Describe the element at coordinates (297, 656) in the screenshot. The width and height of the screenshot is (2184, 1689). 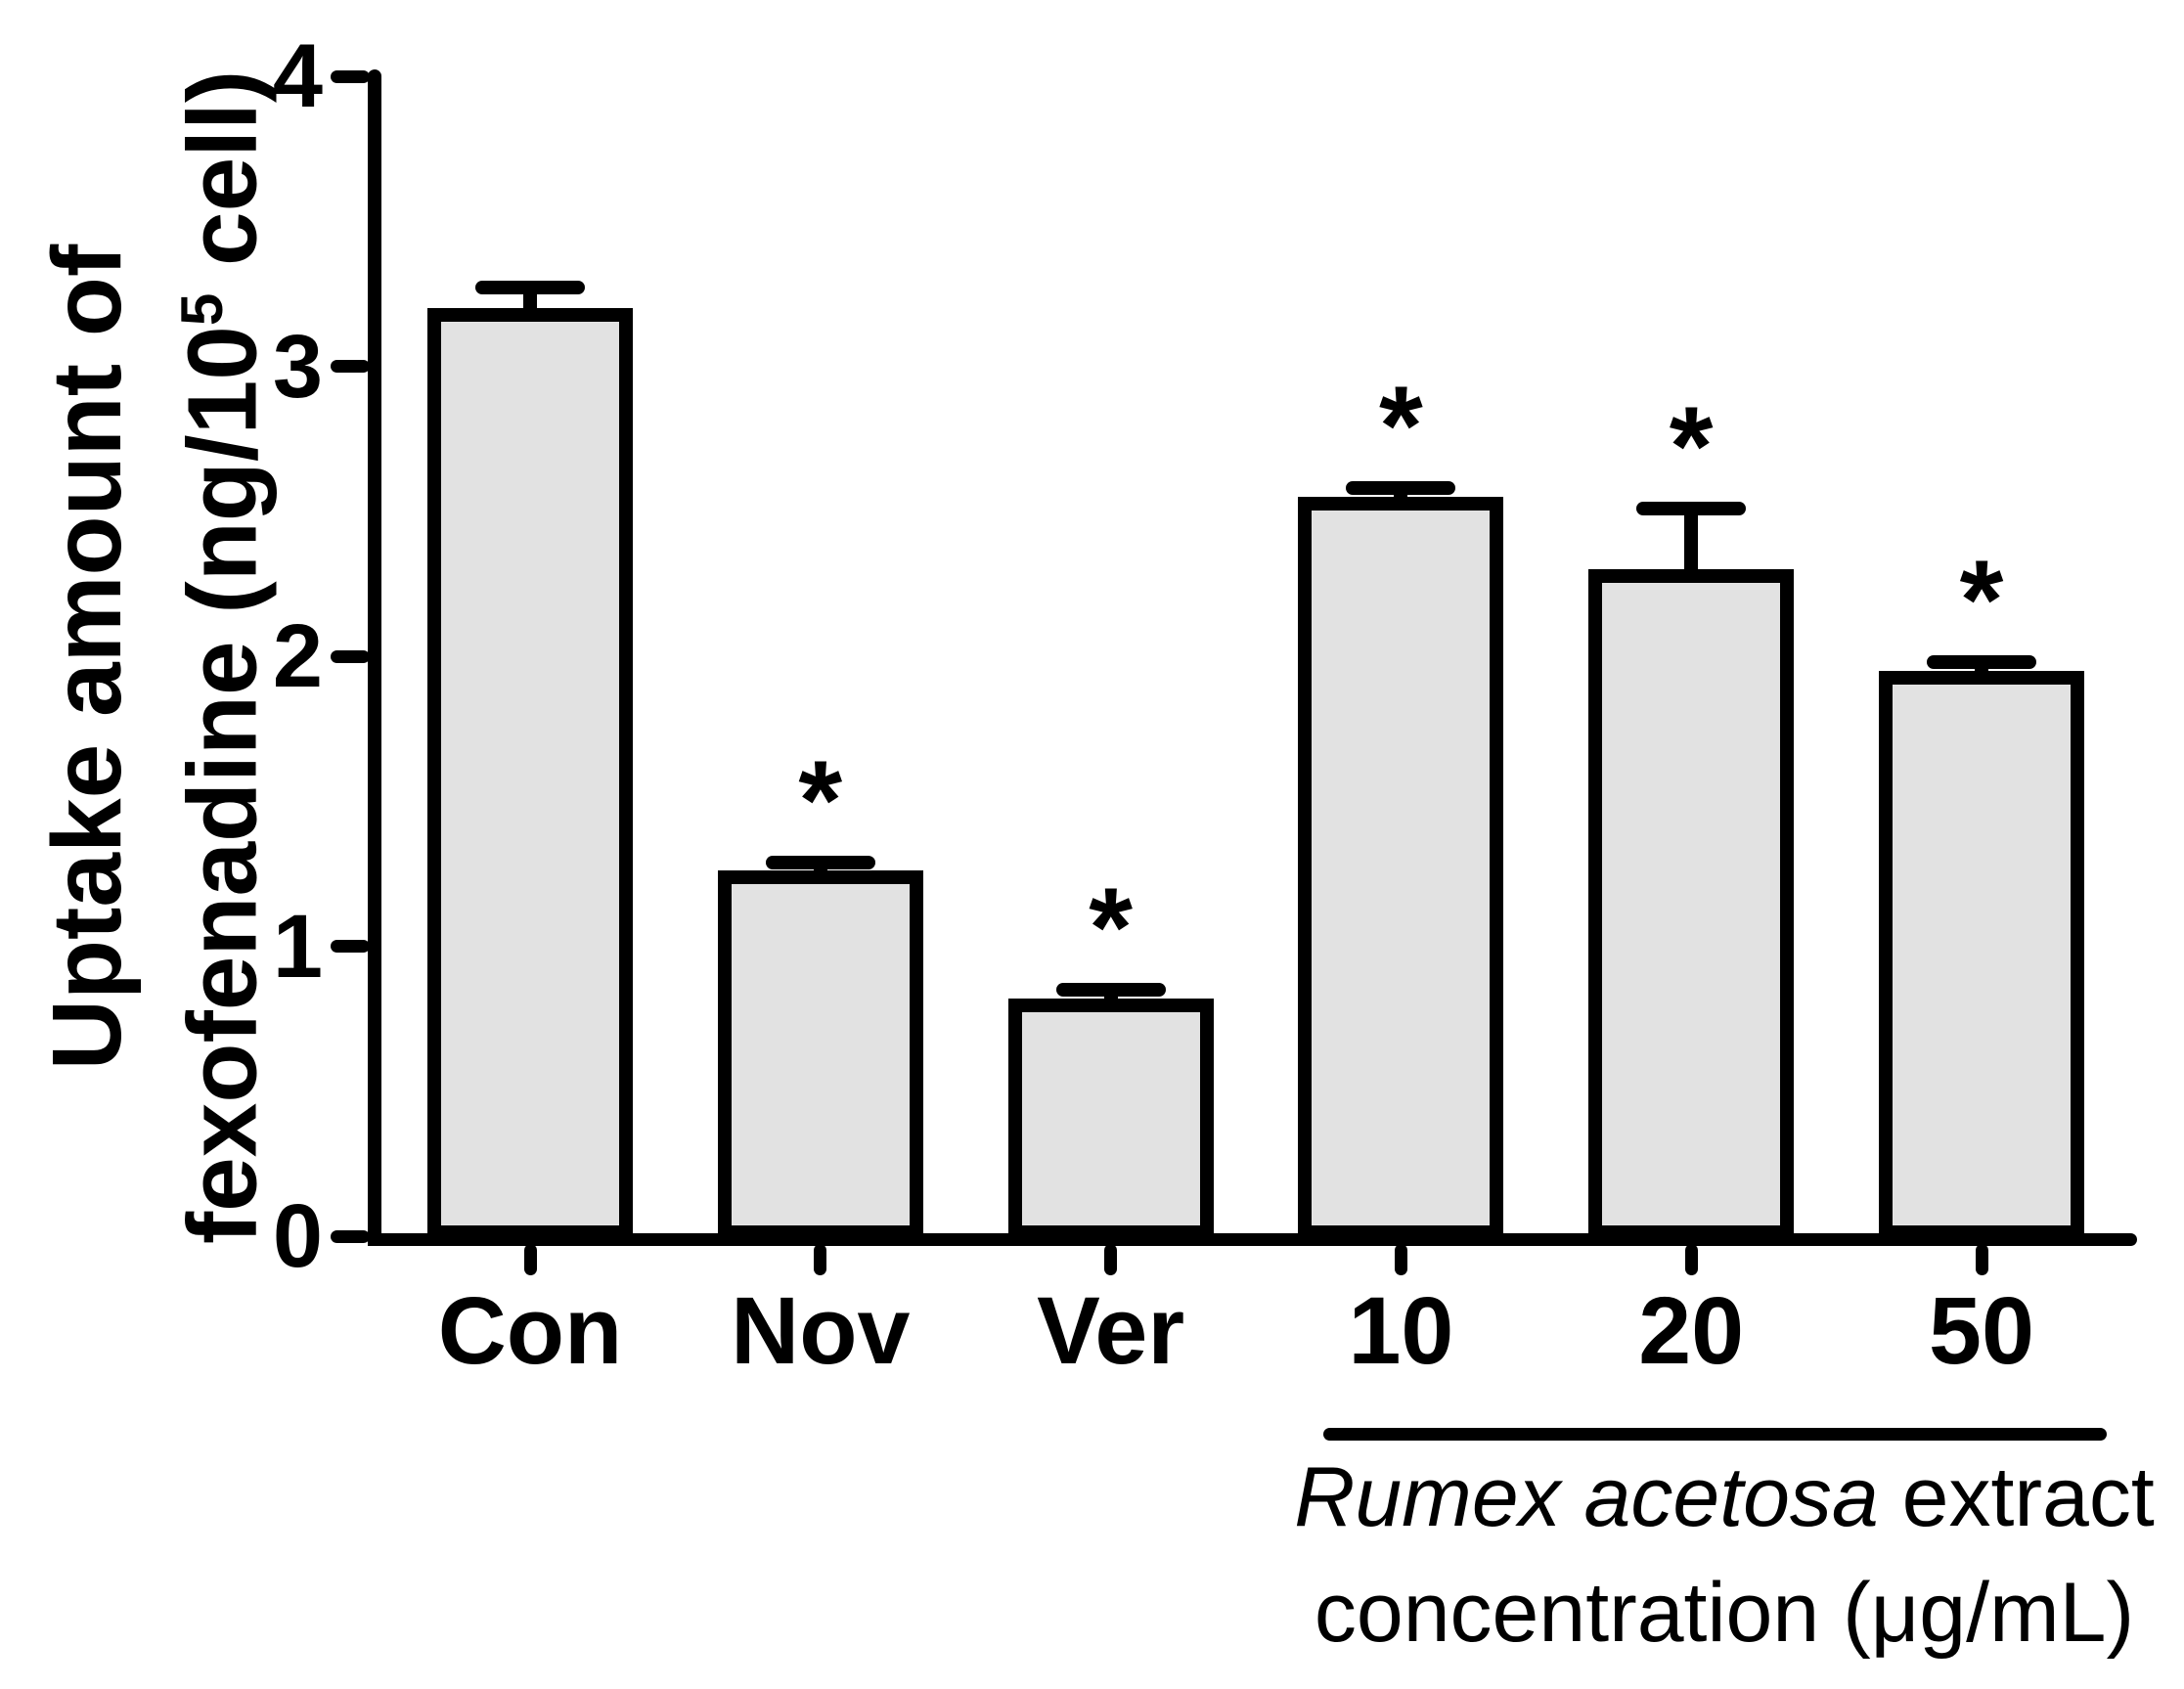
I see `y-tick-label: 2` at that location.